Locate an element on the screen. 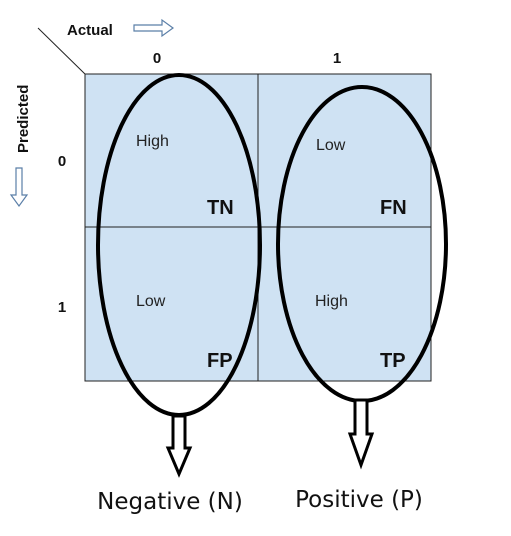 This screenshot has height=536, width=511. positive-class-label: Positive (P) is located at coordinates (359, 500).